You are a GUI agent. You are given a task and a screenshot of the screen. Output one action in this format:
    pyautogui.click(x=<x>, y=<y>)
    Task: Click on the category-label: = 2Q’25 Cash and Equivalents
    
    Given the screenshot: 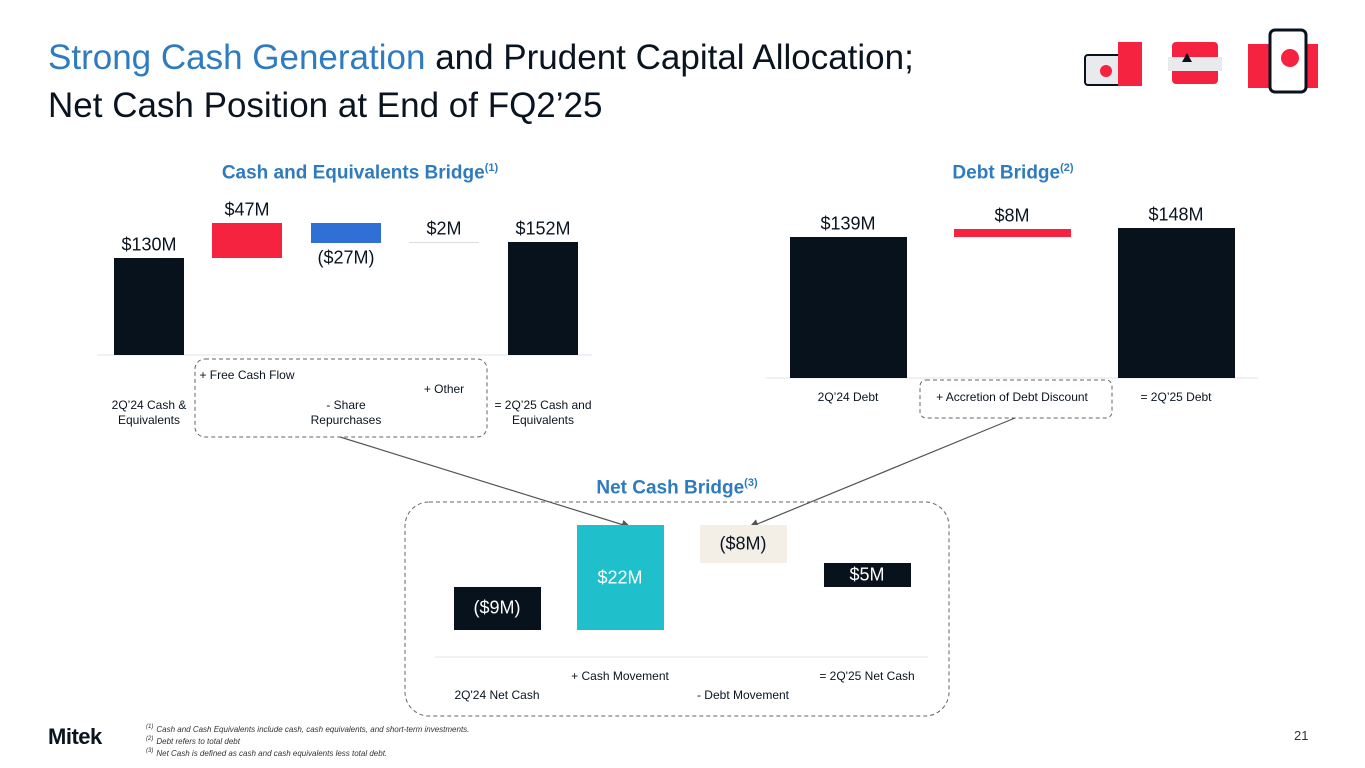 What is the action you would take?
    pyautogui.click(x=543, y=412)
    